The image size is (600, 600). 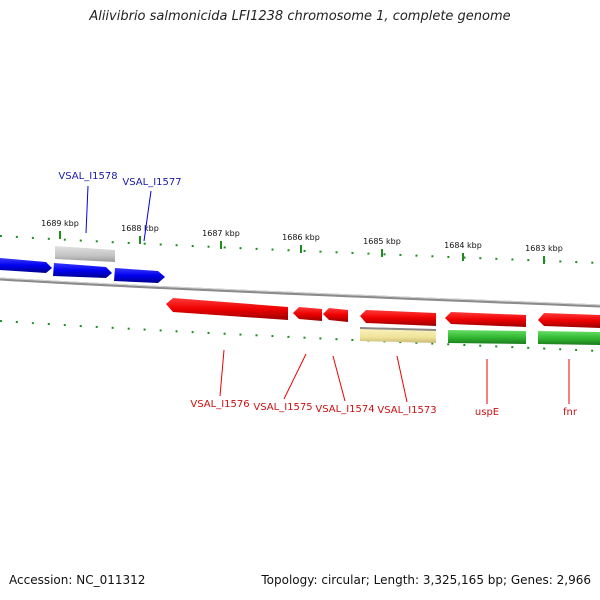 What do you see at coordinates (282, 407) in the screenshot?
I see `reverse-gene-label: VSAL_I1575` at bounding box center [282, 407].